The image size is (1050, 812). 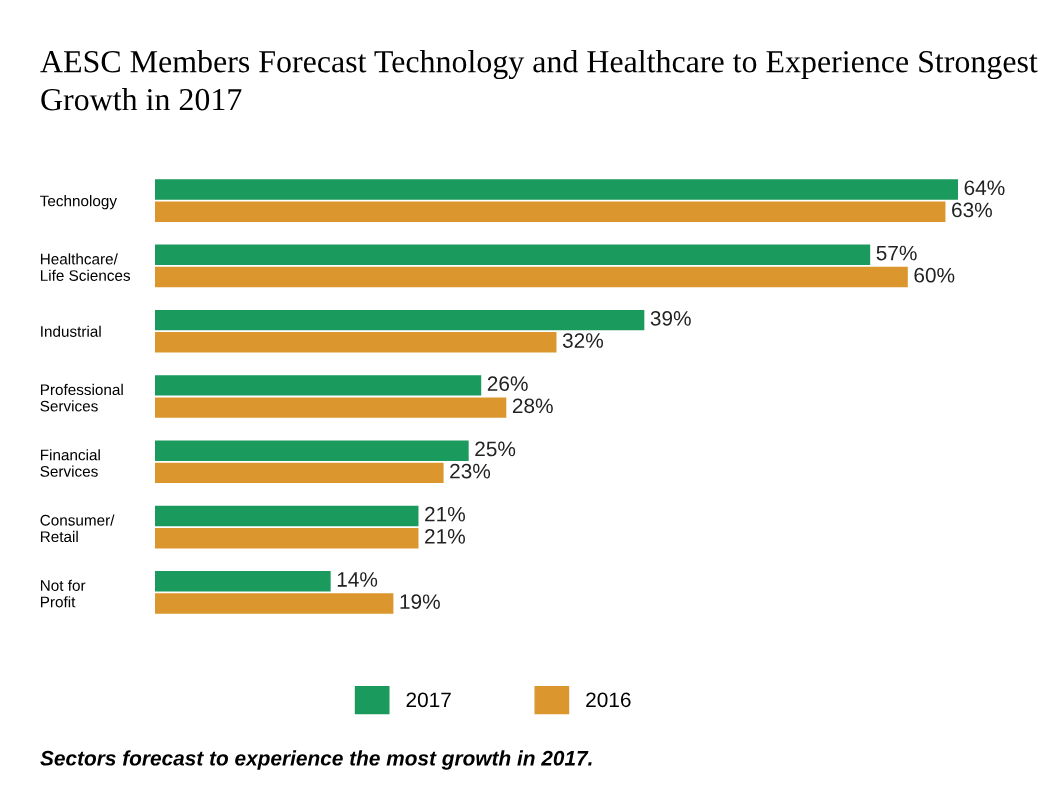 What do you see at coordinates (70, 463) in the screenshot?
I see `y-tick-label: Financial Services` at bounding box center [70, 463].